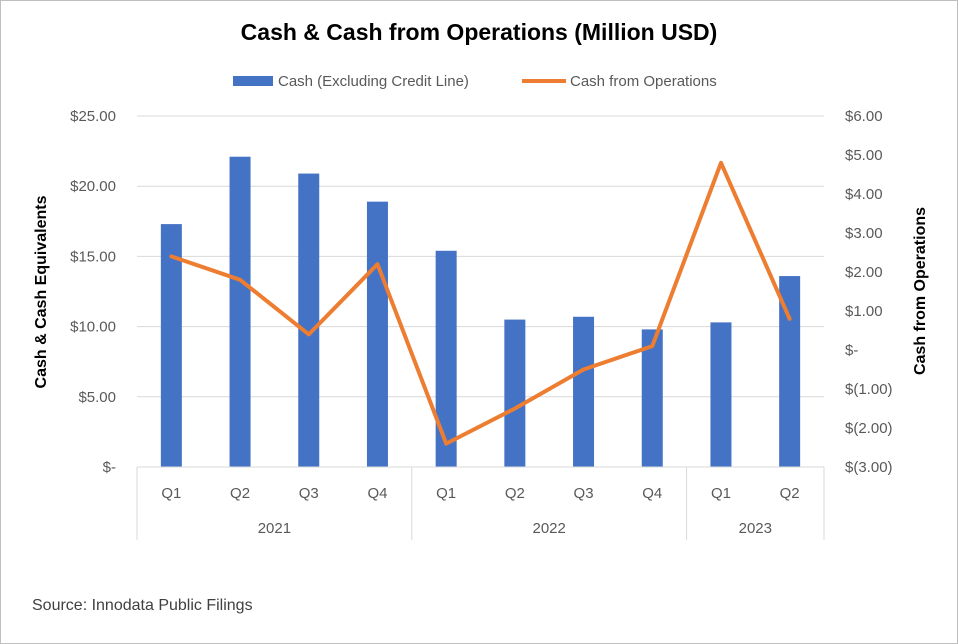  Describe the element at coordinates (864, 194) in the screenshot. I see `y2-tick-label: $4.00` at that location.